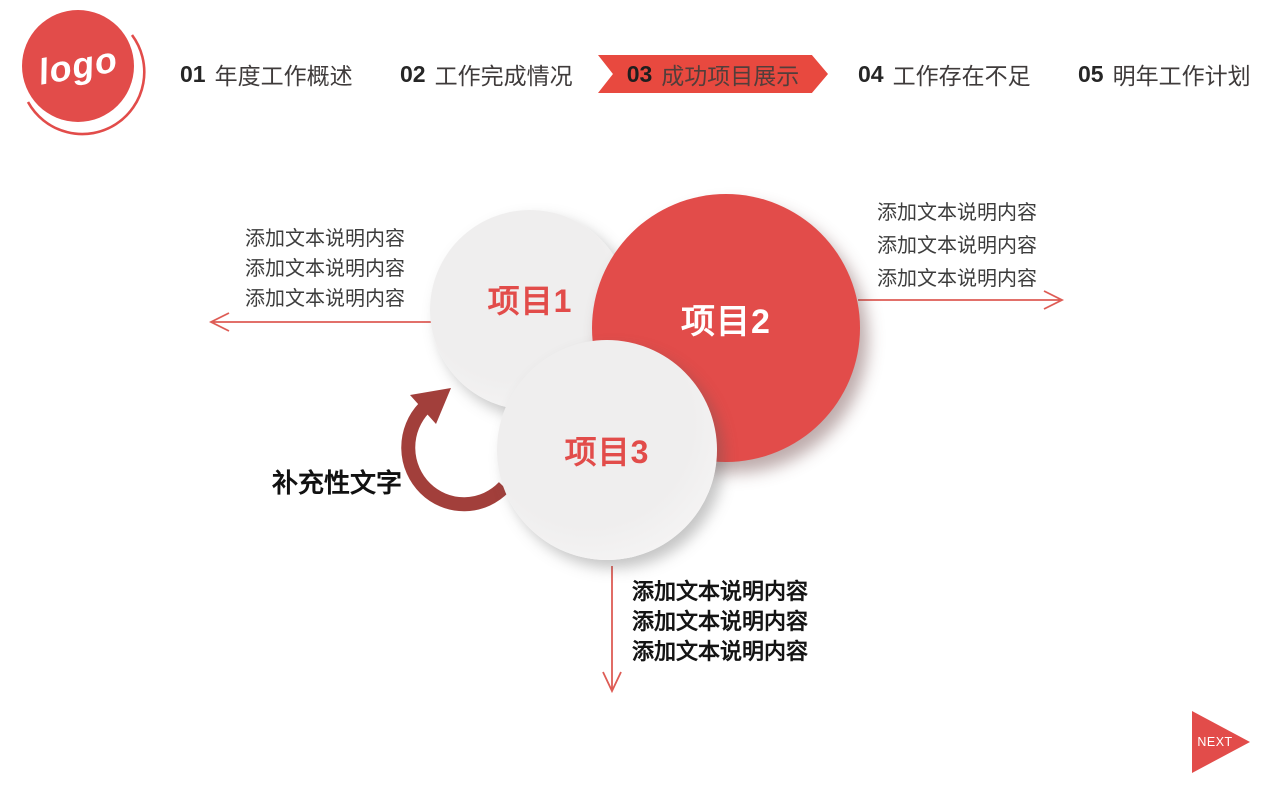 Image resolution: width=1280 pixels, height=800 pixels. I want to click on nav-item-number: 03, so click(639, 73).